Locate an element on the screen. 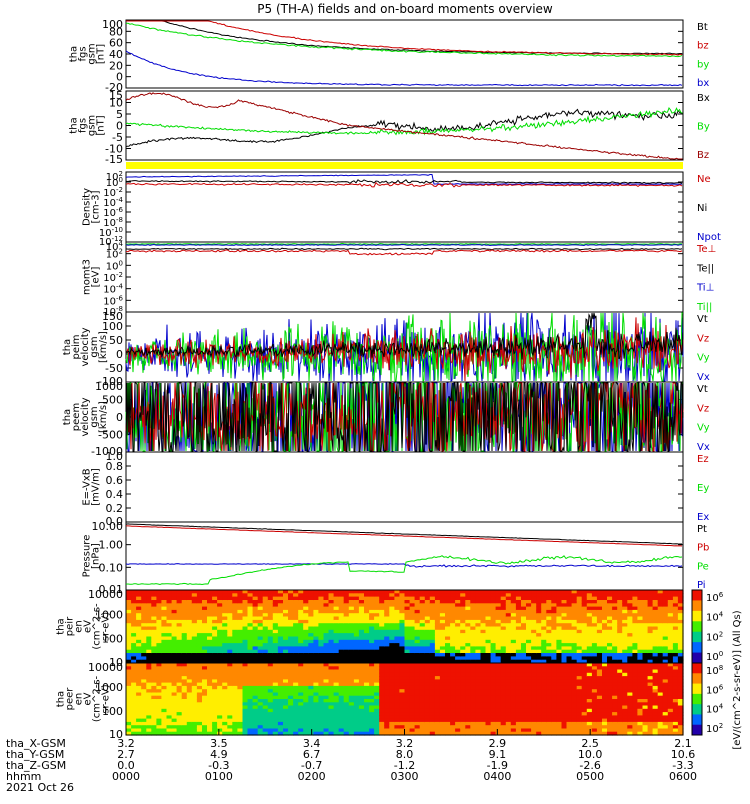 The height and width of the screenshot is (804, 750). panel-5-ytick-label: 0 is located at coordinates (119, 354).